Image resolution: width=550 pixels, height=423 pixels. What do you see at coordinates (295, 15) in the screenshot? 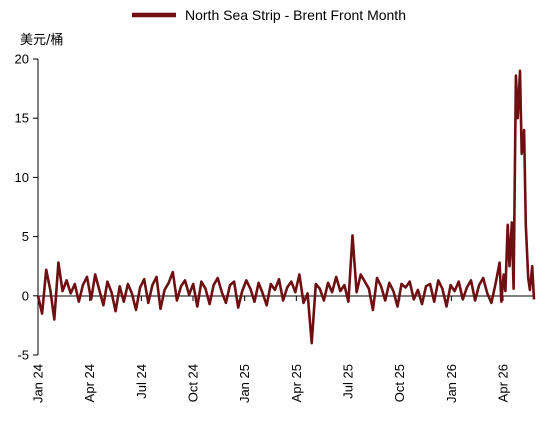
I see `legend-label: North Sea Strip - Brent Front Month` at bounding box center [295, 15].